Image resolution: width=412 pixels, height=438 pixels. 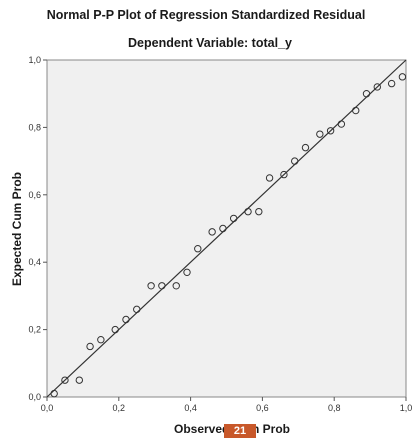 I want to click on x-tick-label: 0,0, so click(x=47, y=408).